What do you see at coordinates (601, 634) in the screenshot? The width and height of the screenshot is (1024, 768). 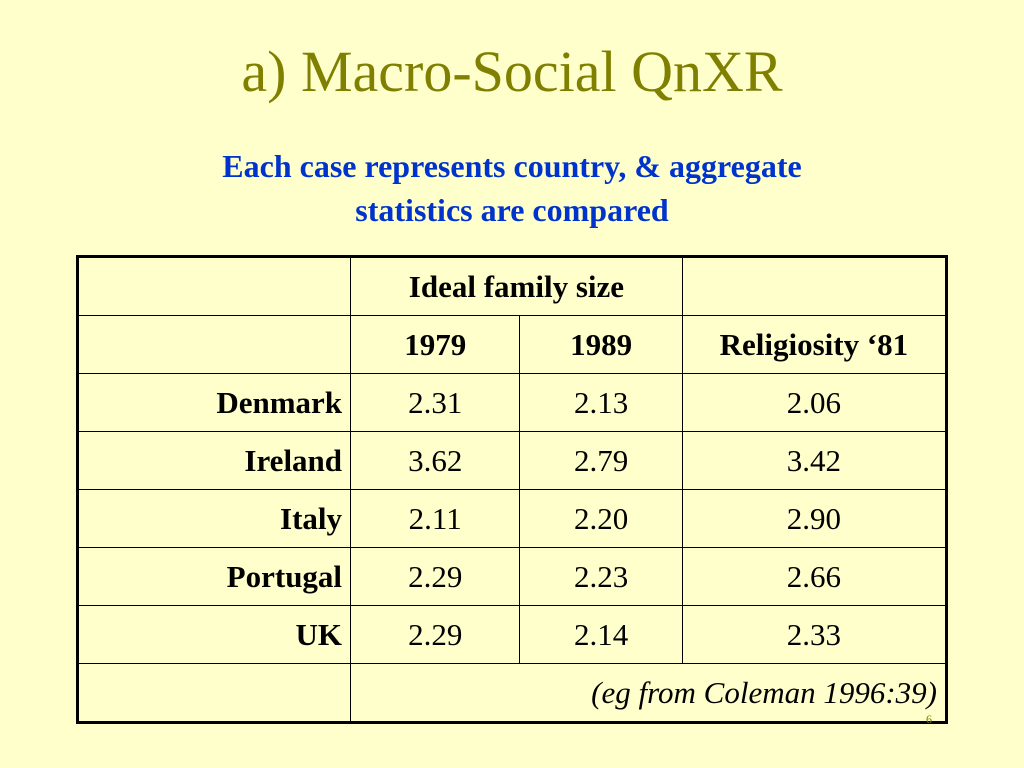 I see `value-1989-cell: 2.14` at bounding box center [601, 634].